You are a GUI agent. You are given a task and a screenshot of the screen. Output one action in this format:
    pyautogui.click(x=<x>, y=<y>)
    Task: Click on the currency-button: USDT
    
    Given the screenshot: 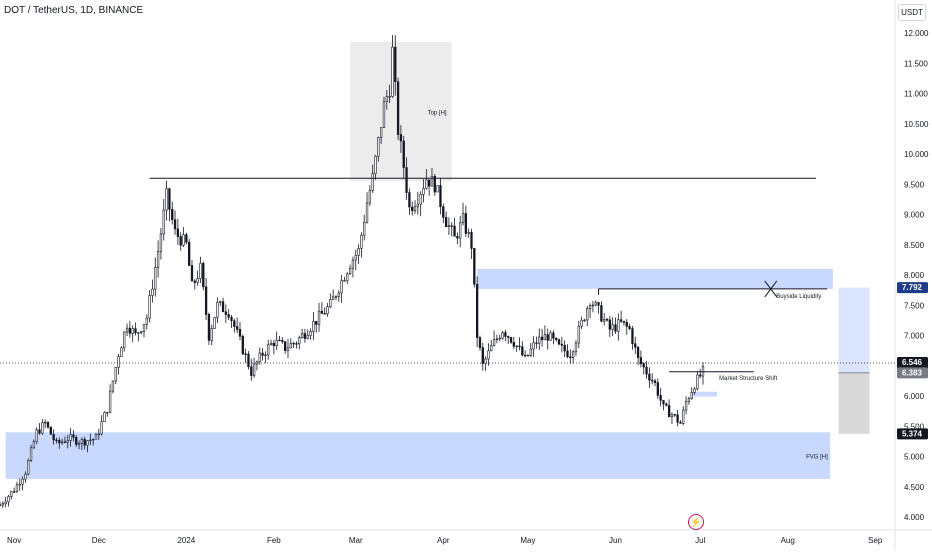 What is the action you would take?
    pyautogui.click(x=912, y=12)
    